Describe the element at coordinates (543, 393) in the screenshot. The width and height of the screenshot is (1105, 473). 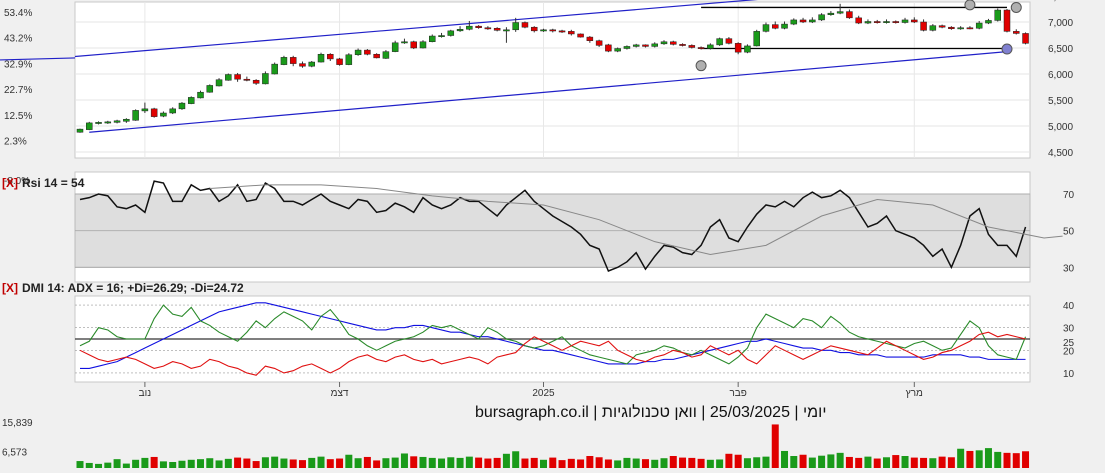
I see `x-tick-label: 2025` at that location.